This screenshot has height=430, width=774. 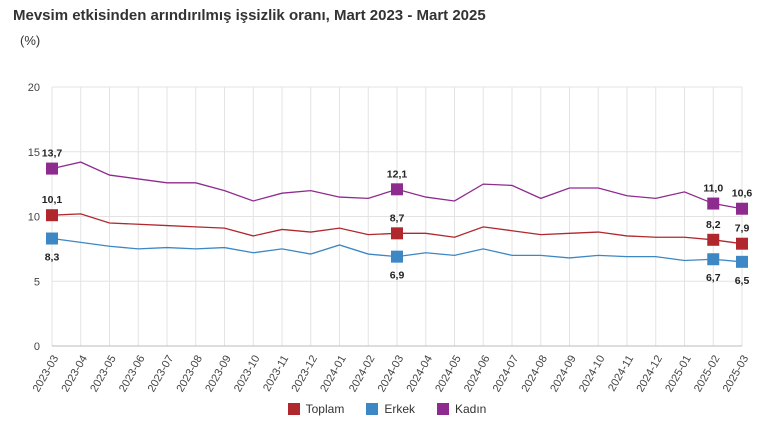 What do you see at coordinates (713, 278) in the screenshot?
I see `data-label: 6,7` at bounding box center [713, 278].